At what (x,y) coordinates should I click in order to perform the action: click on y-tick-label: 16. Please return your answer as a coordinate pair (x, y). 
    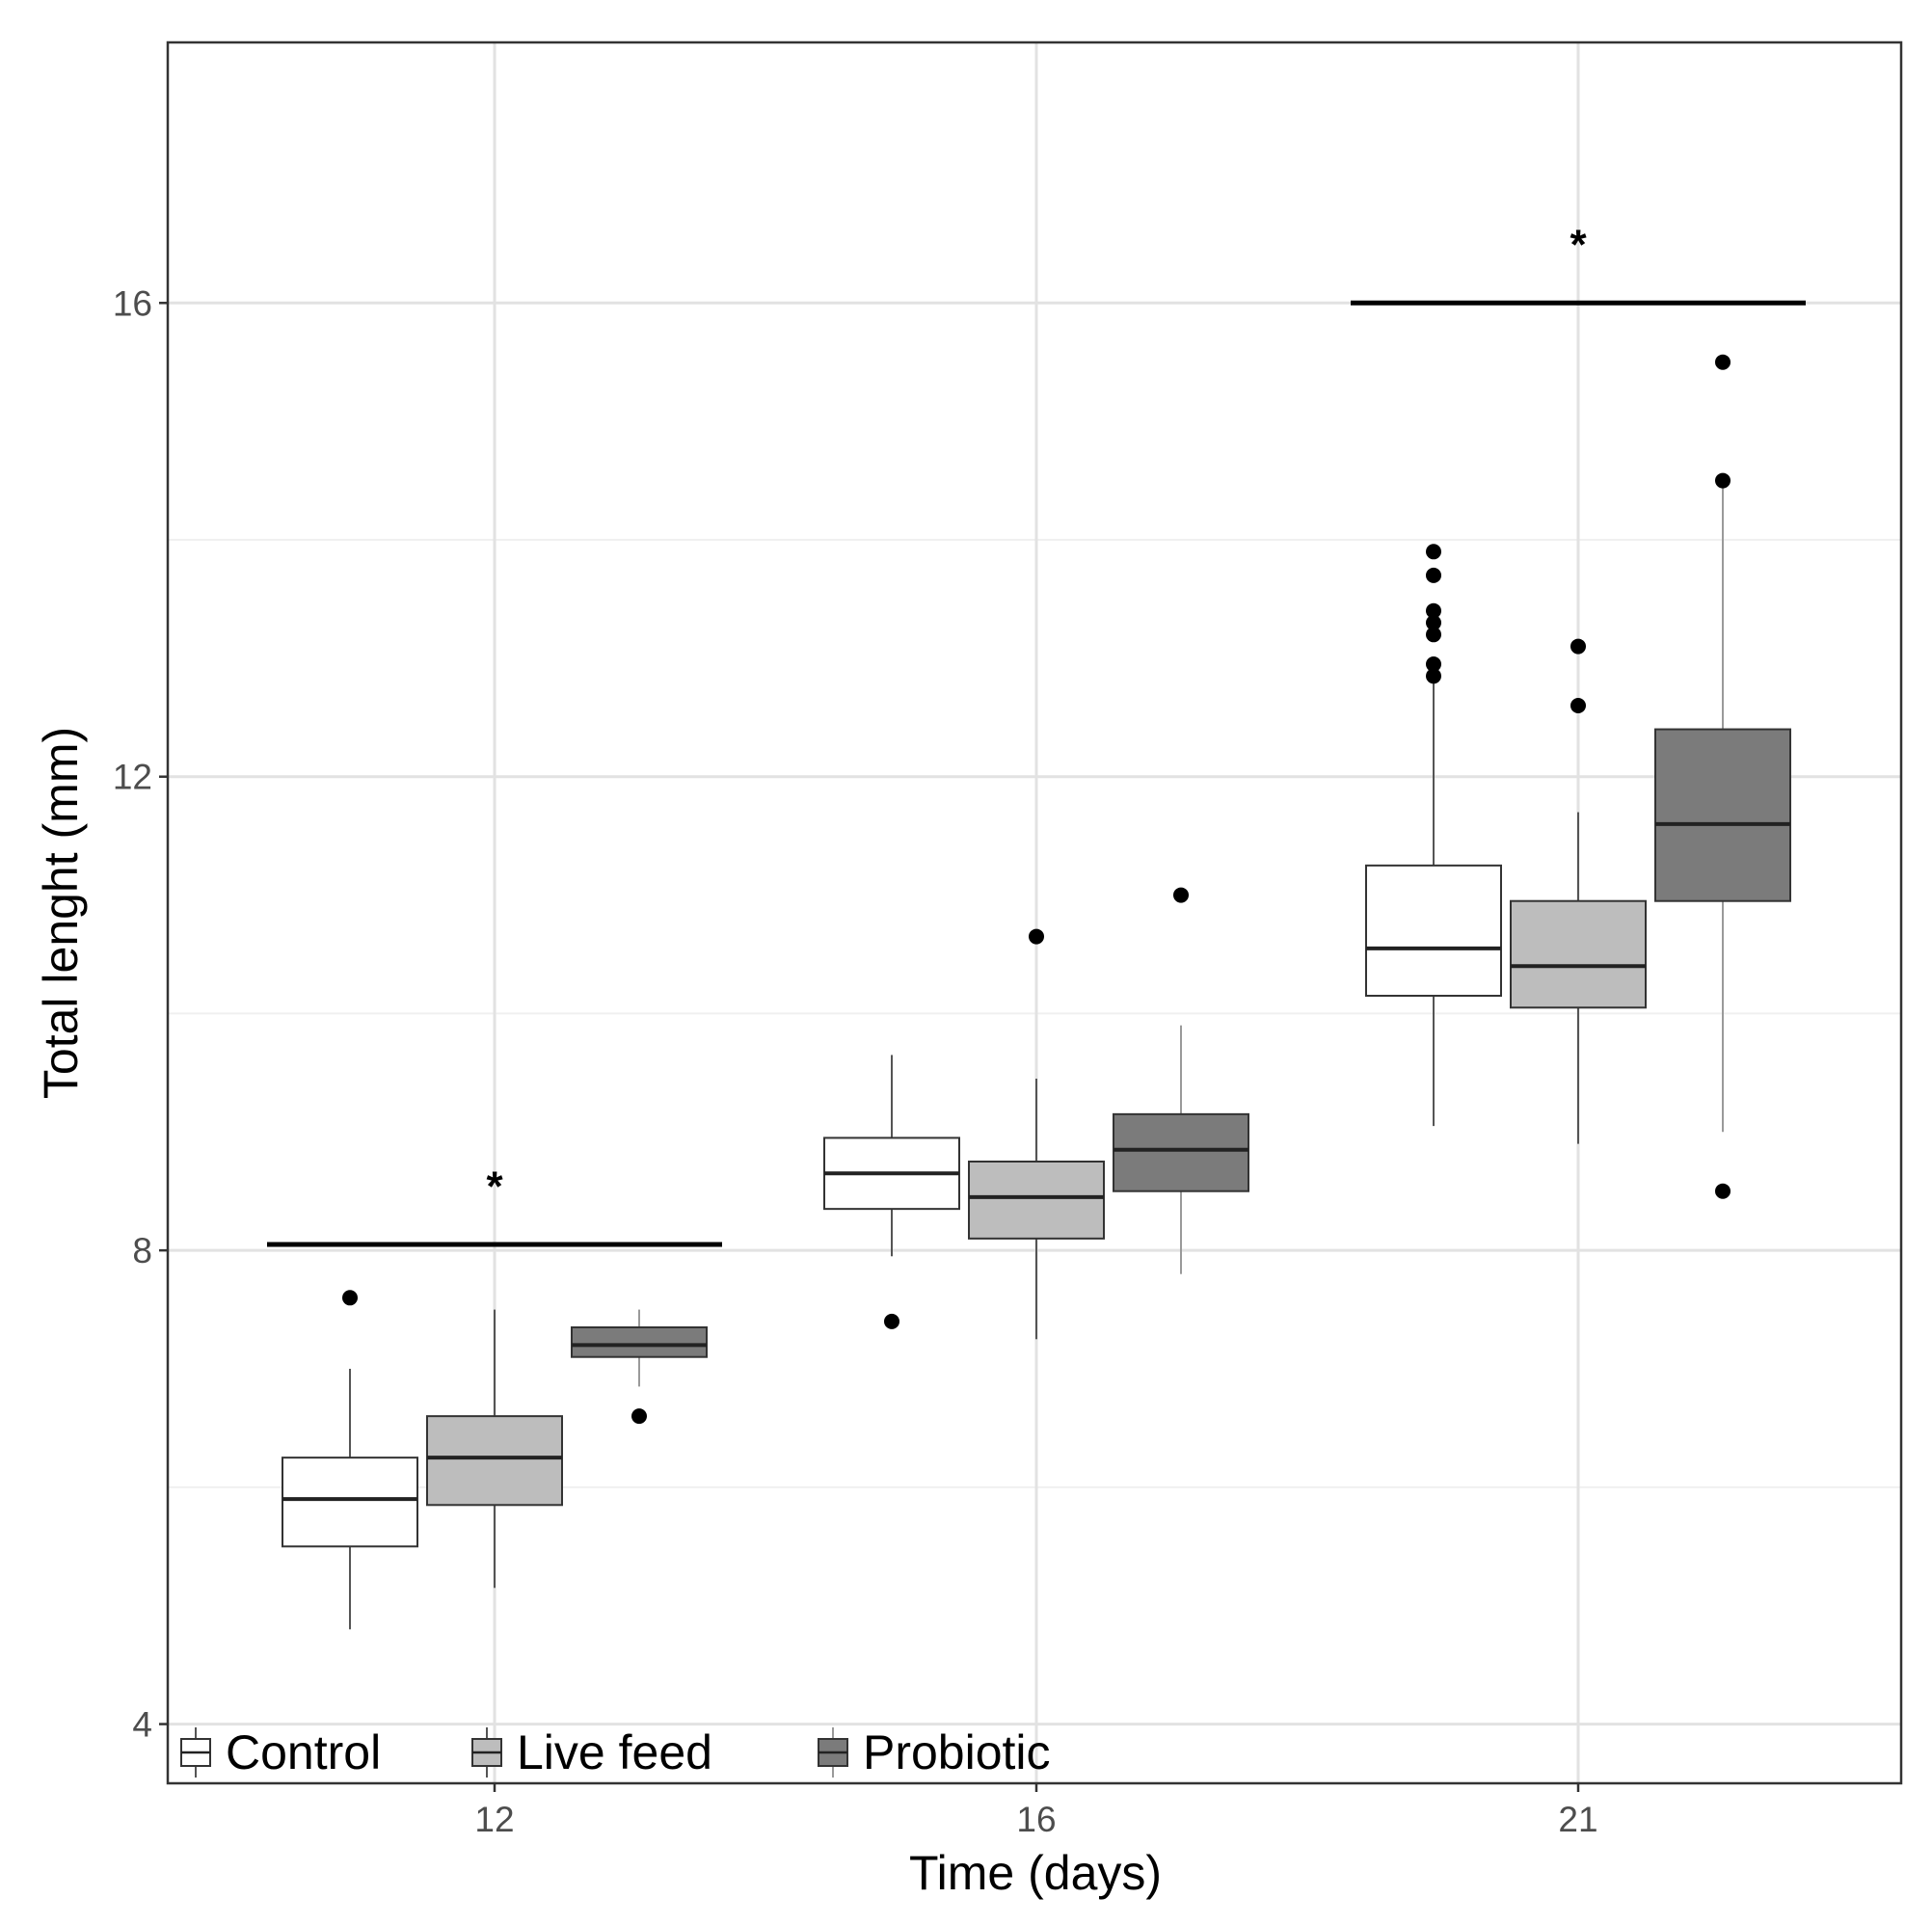
    Looking at the image, I should click on (133, 303).